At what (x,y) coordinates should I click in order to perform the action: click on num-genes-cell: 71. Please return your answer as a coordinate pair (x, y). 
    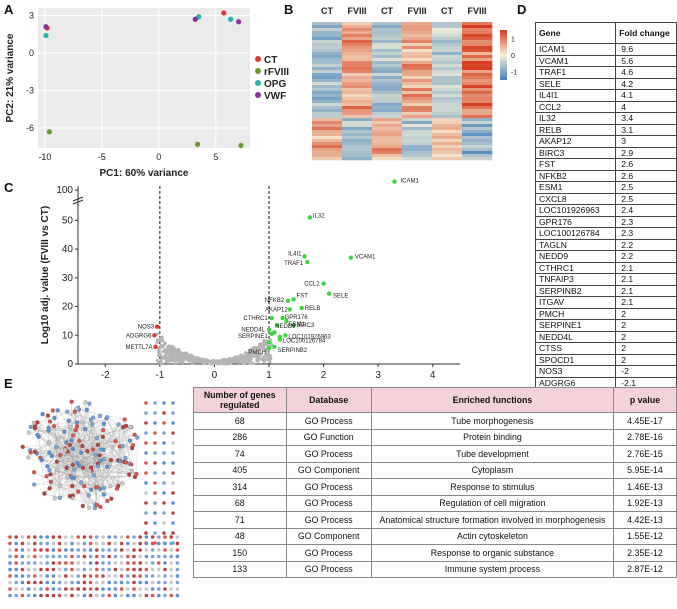
    Looking at the image, I should click on (240, 520).